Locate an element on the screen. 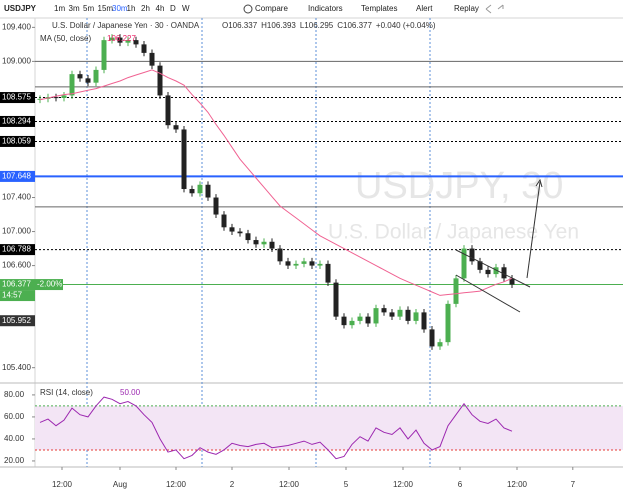 This screenshot has width=623, height=500. x-tick-label: 7 is located at coordinates (573, 484).